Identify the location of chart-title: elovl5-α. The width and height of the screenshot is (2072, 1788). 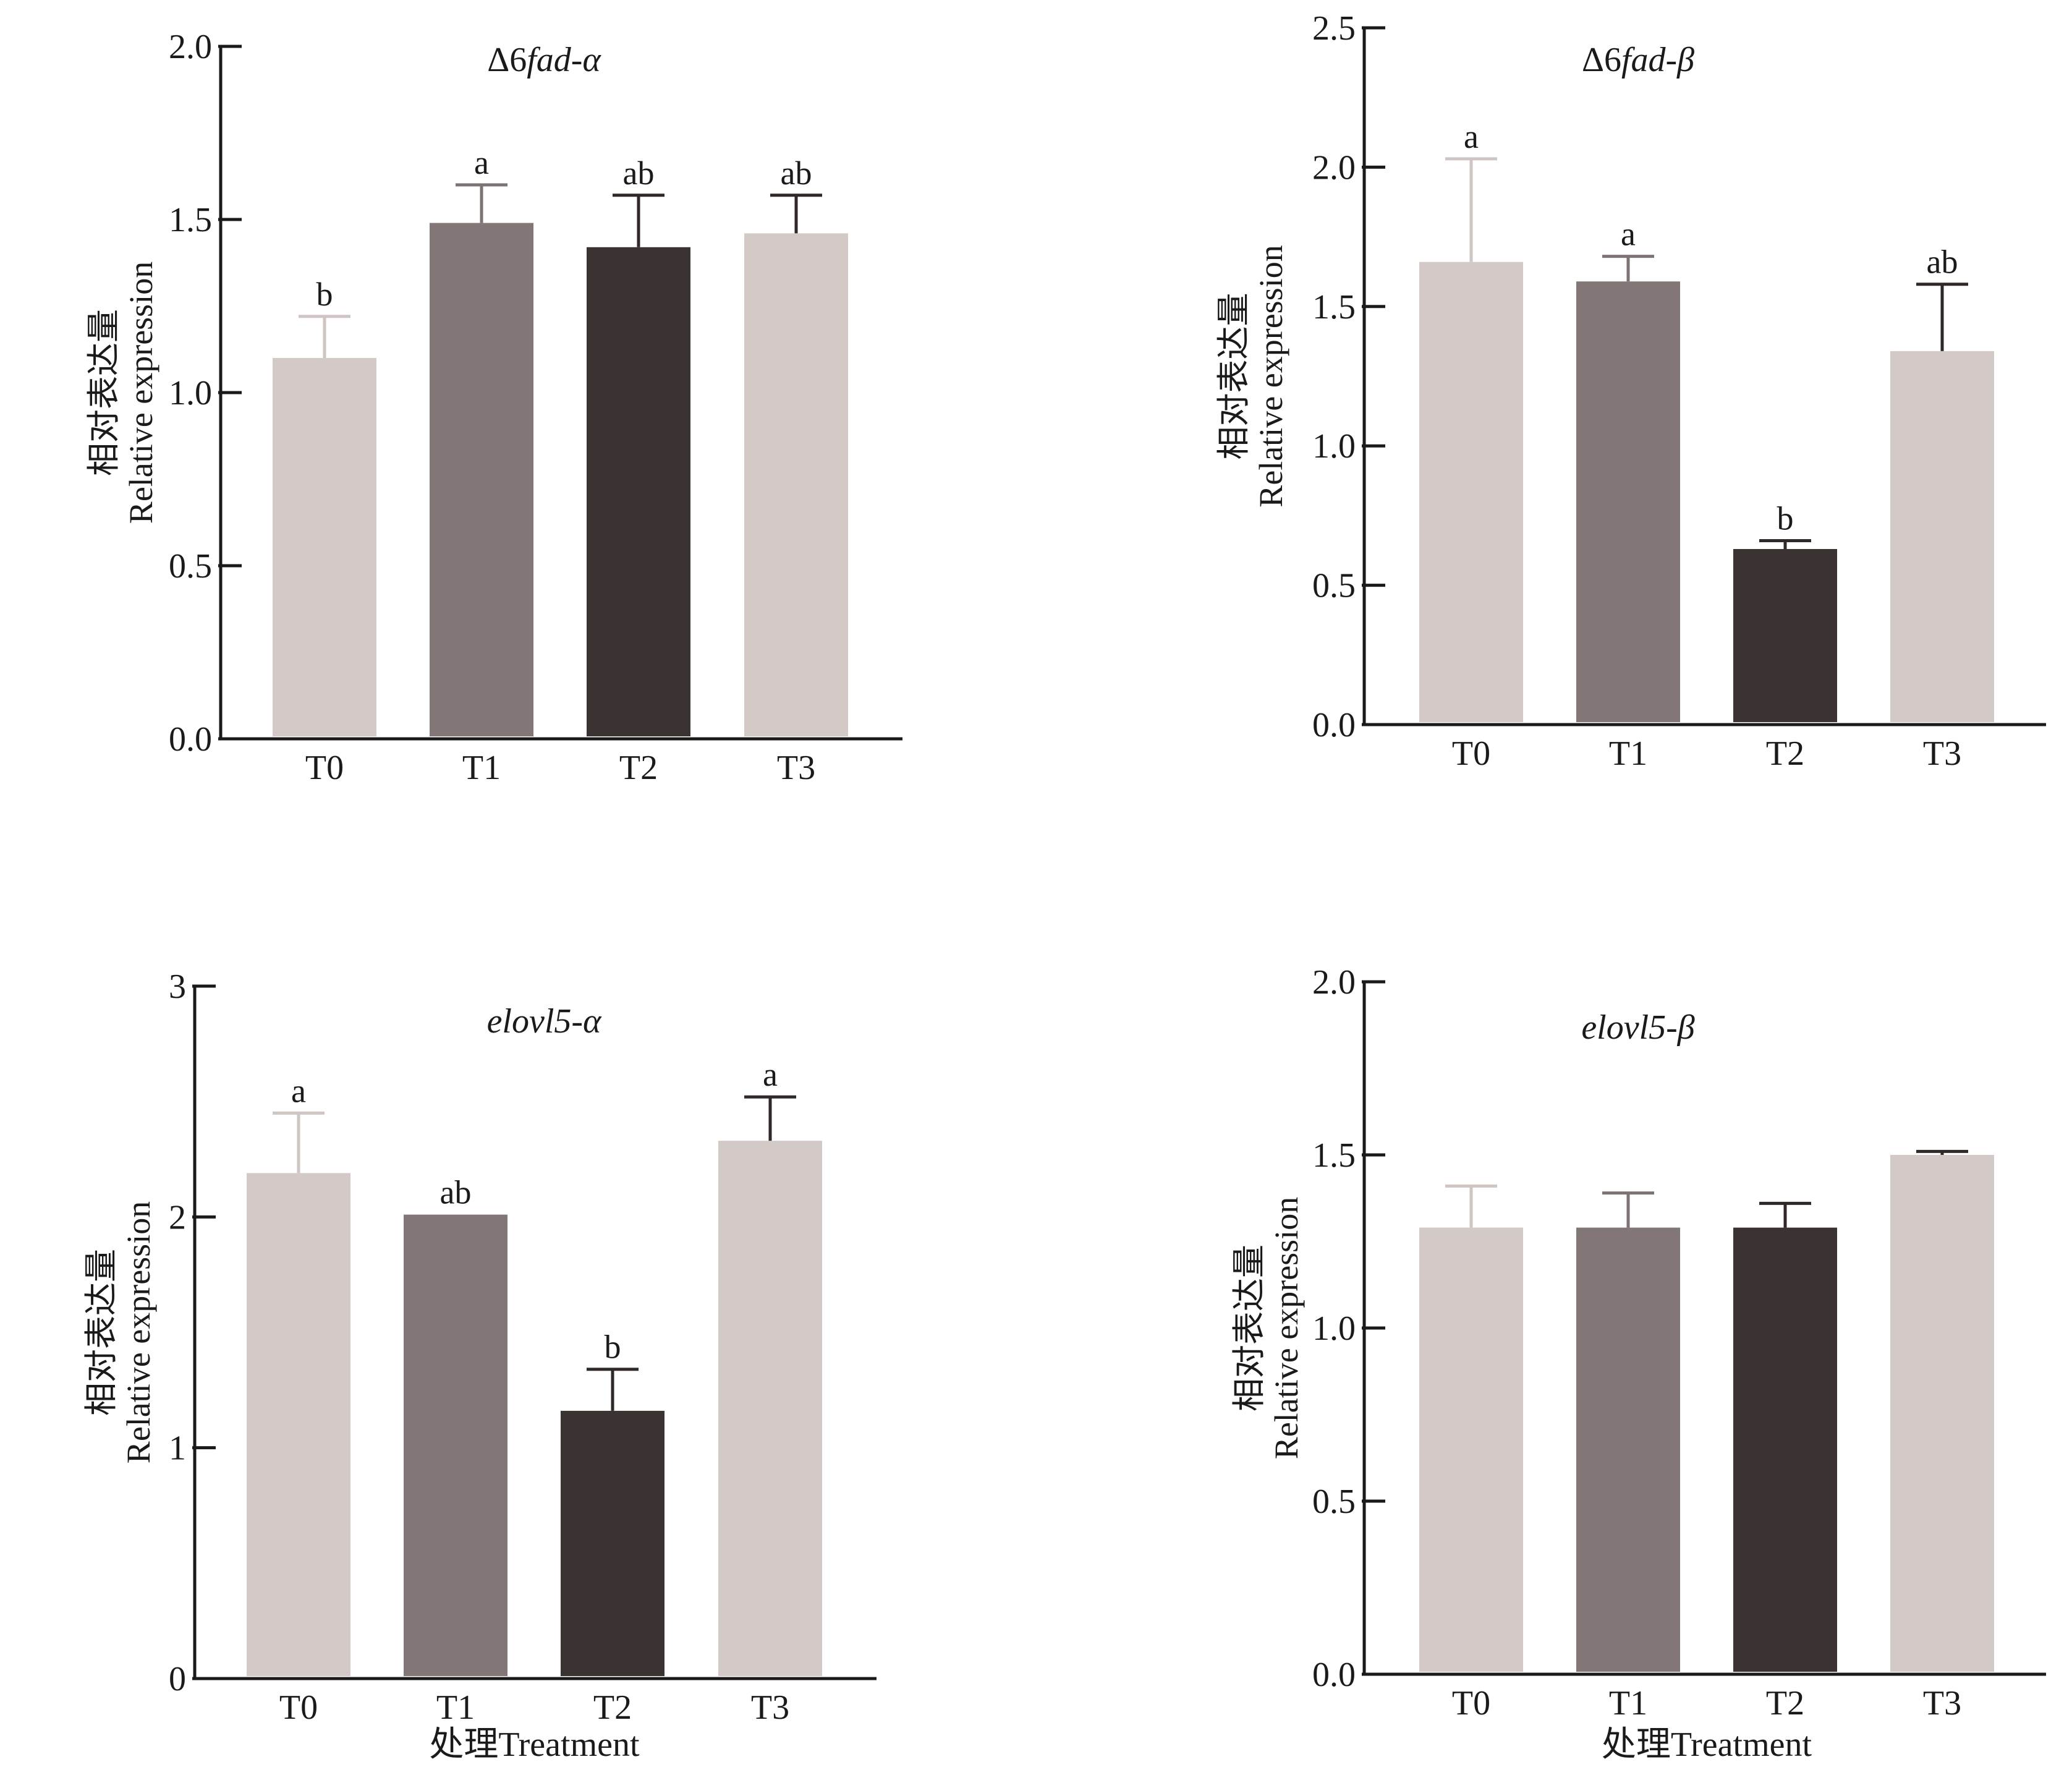
(544, 1021).